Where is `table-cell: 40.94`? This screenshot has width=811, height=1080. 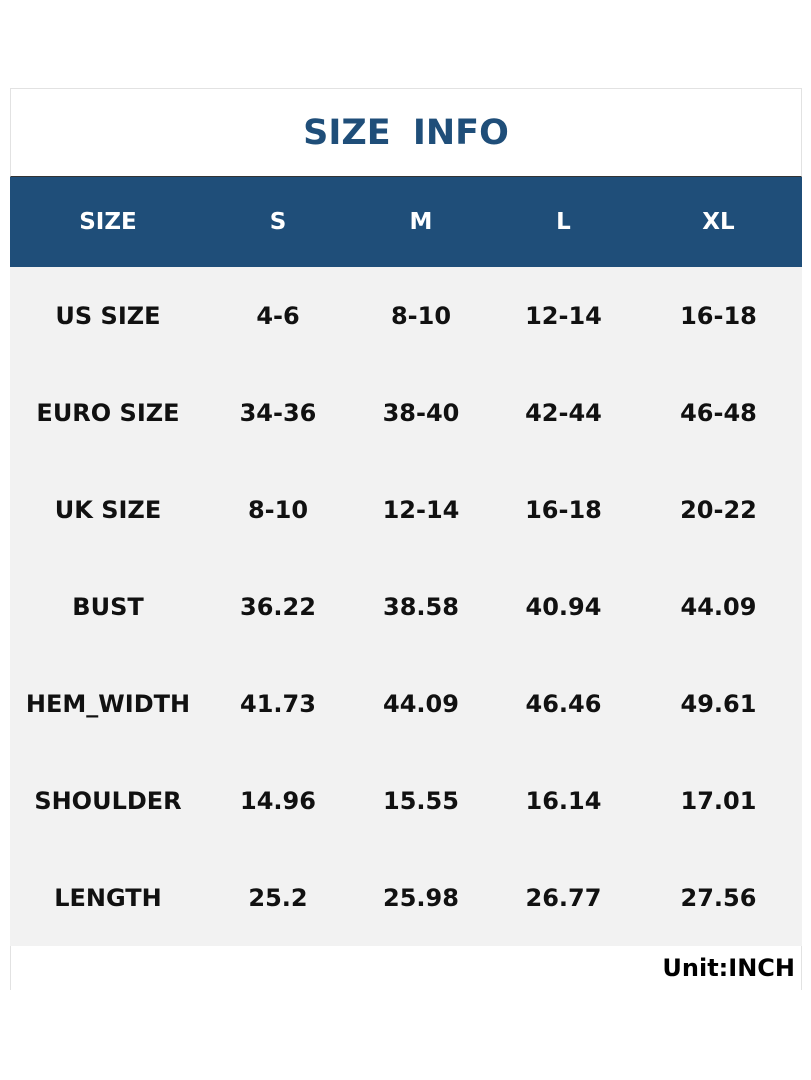 table-cell: 40.94 is located at coordinates (563, 606).